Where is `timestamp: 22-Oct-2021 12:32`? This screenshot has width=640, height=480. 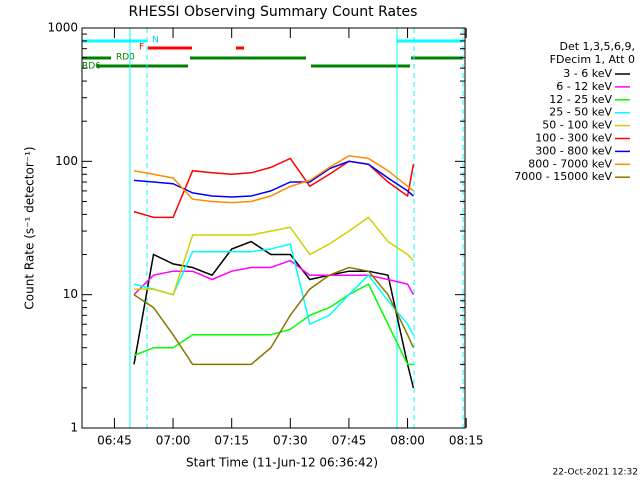 timestamp: 22-Oct-2021 12:32 is located at coordinates (595, 473).